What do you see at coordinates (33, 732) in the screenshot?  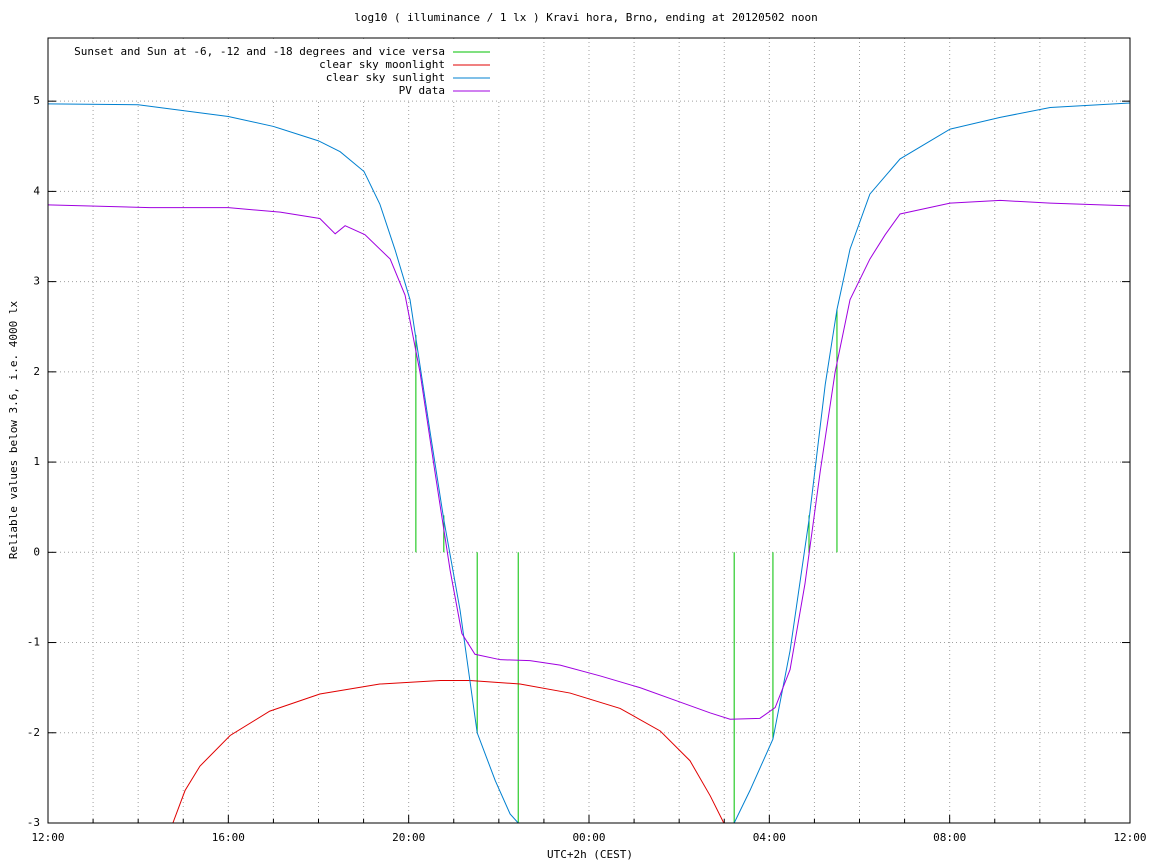 I see `y-tick-label: -2` at bounding box center [33, 732].